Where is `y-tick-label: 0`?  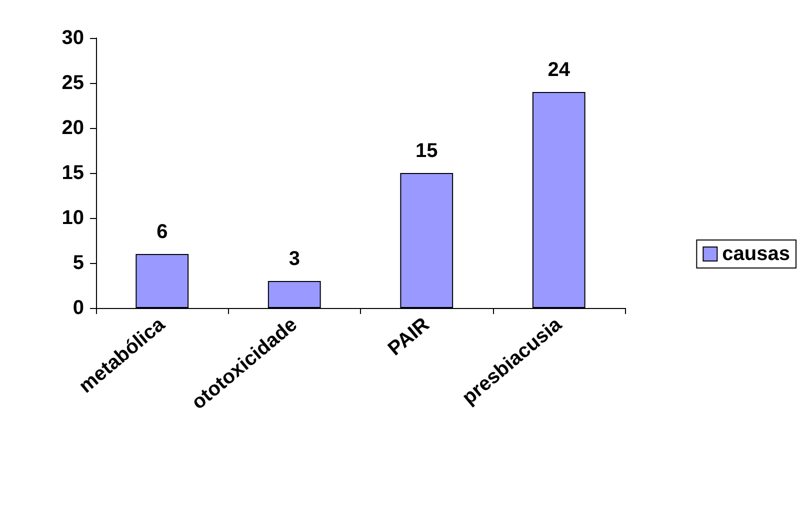 y-tick-label: 0 is located at coordinates (78, 308).